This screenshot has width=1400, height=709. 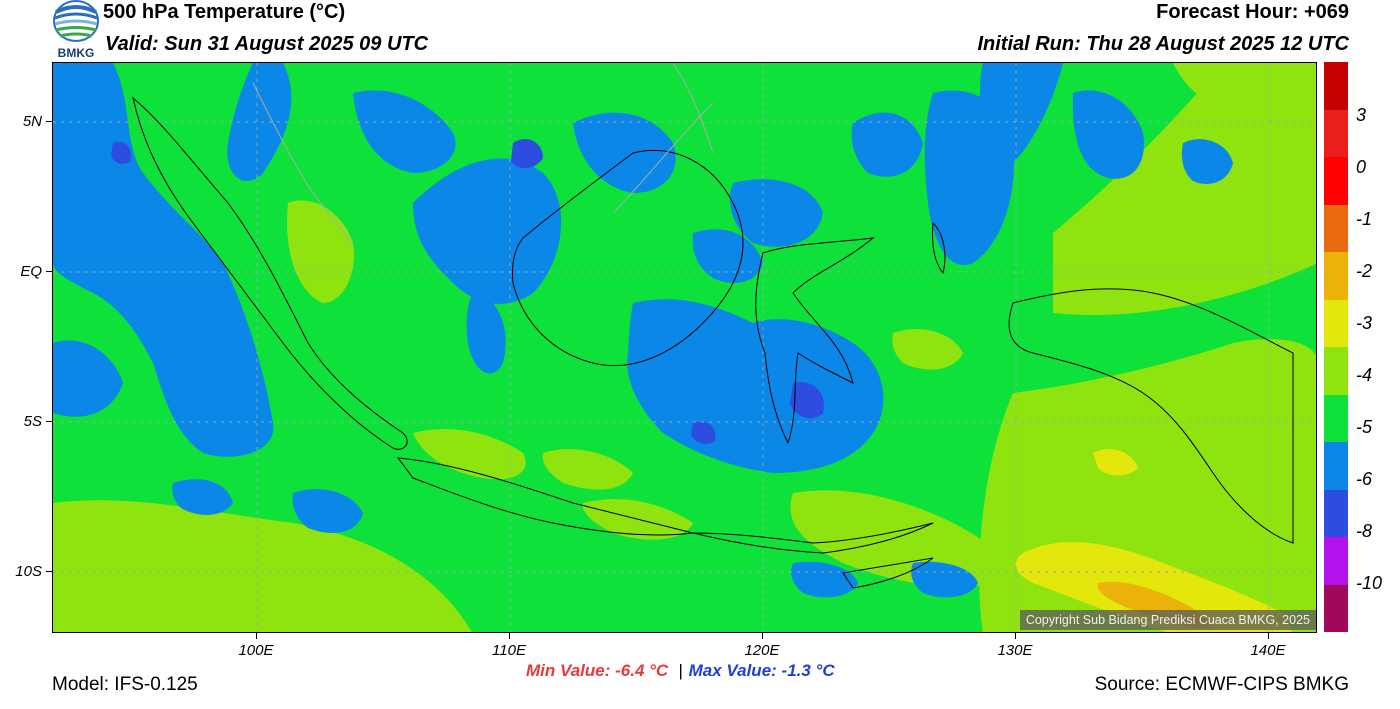 What do you see at coordinates (509, 650) in the screenshot?
I see `lon-label-110e: 110E` at bounding box center [509, 650].